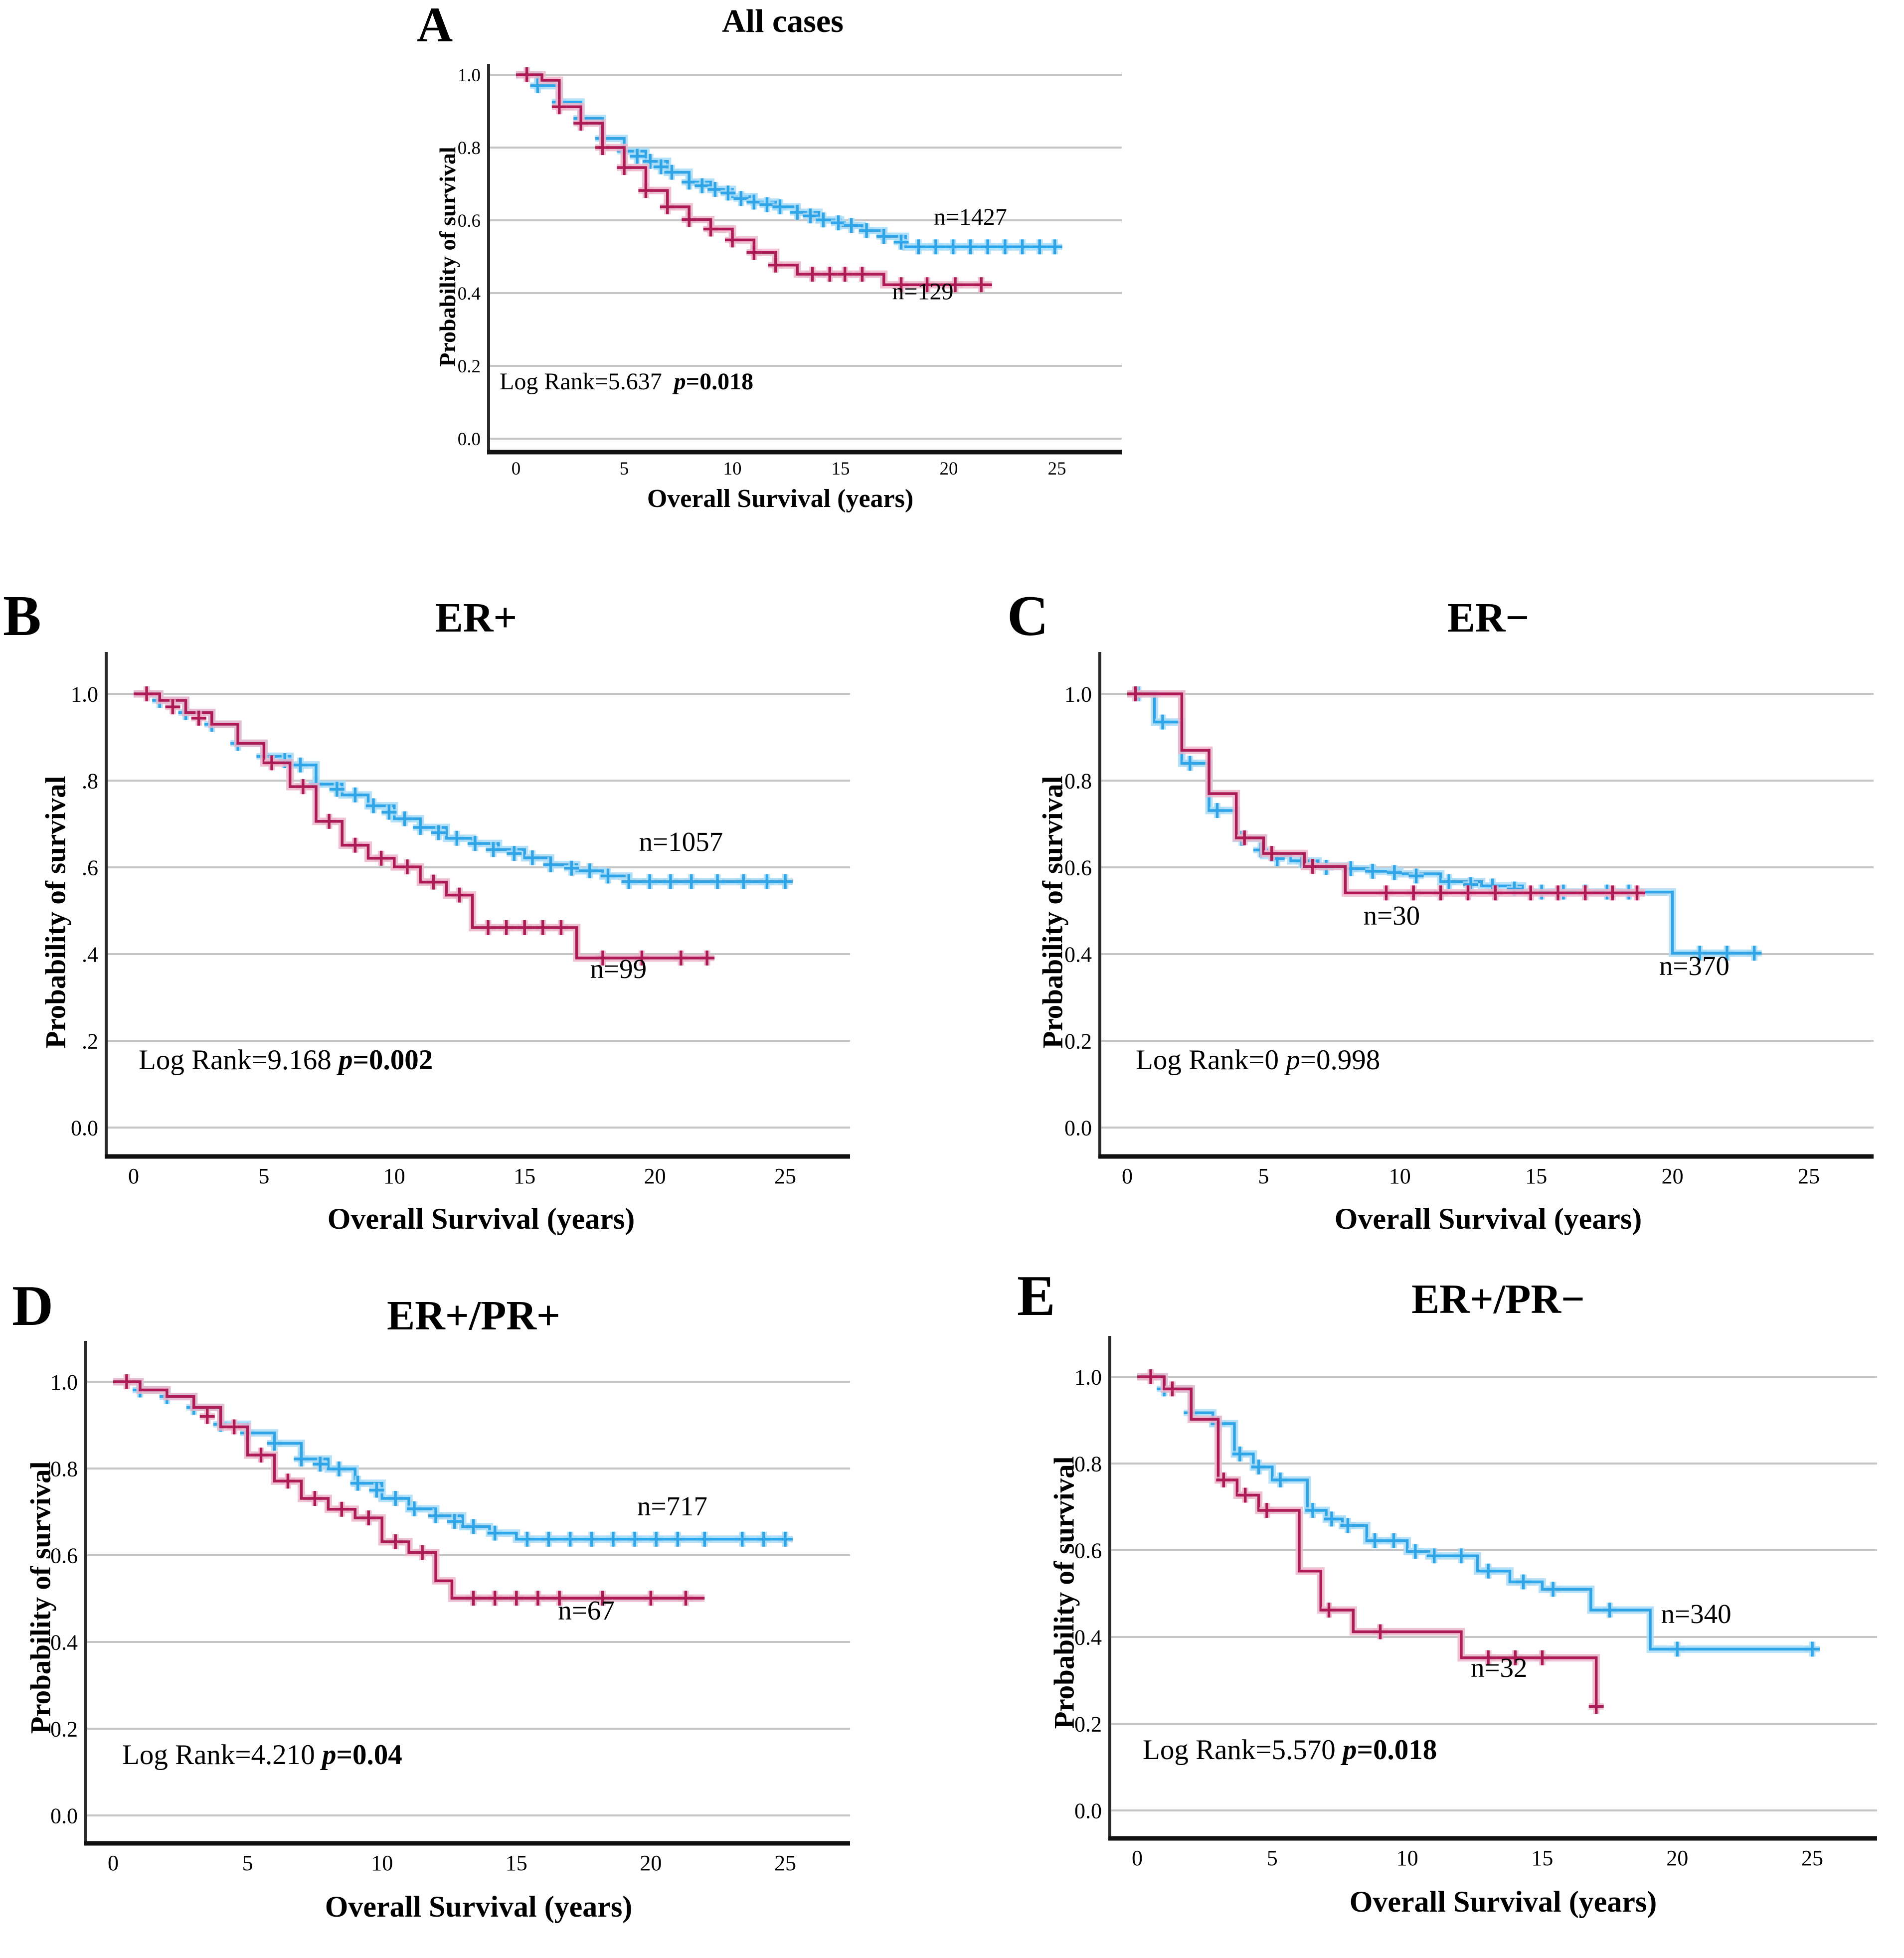 The width and height of the screenshot is (1904, 1958). I want to click on panel-title-all-cases: All cases, so click(783, 21).